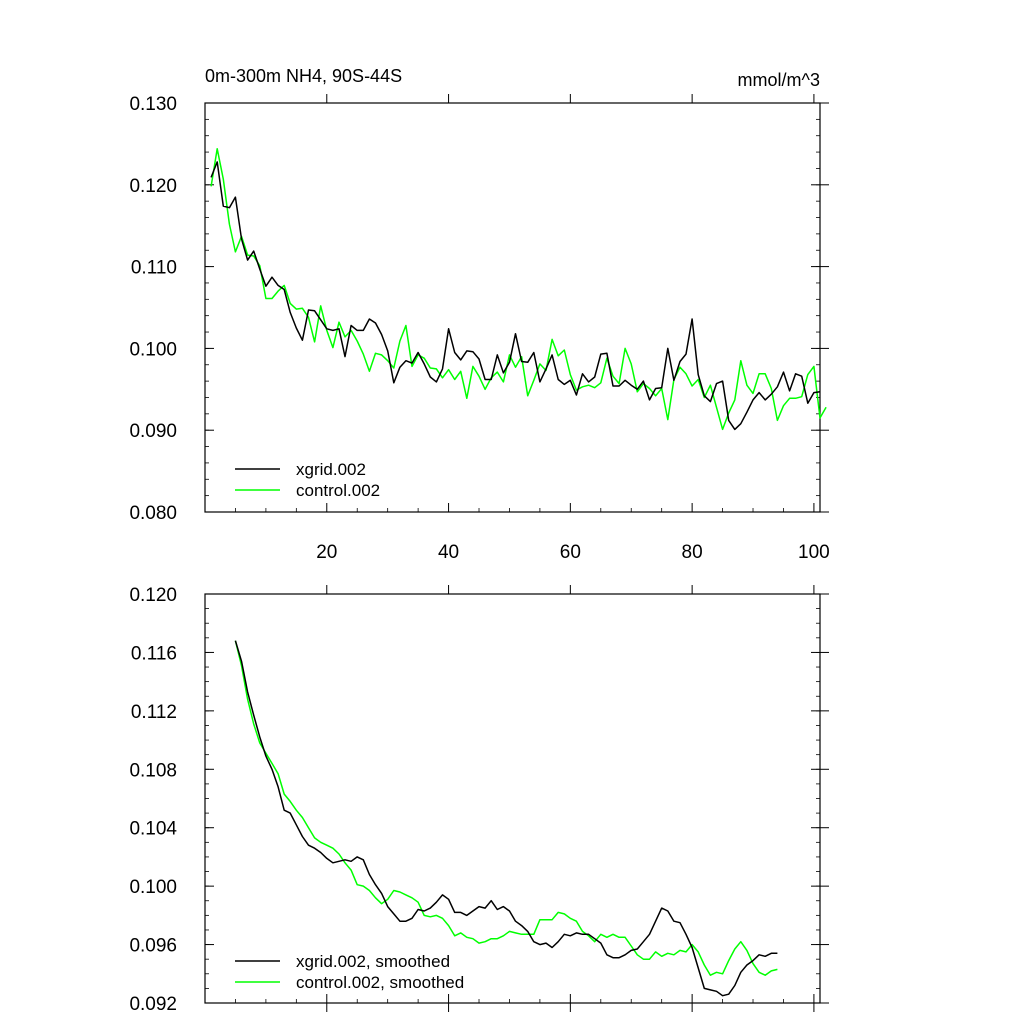 This screenshot has height=1024, width=1024. Describe the element at coordinates (153, 829) in the screenshot. I see `y-tick-label: 0.104` at that location.